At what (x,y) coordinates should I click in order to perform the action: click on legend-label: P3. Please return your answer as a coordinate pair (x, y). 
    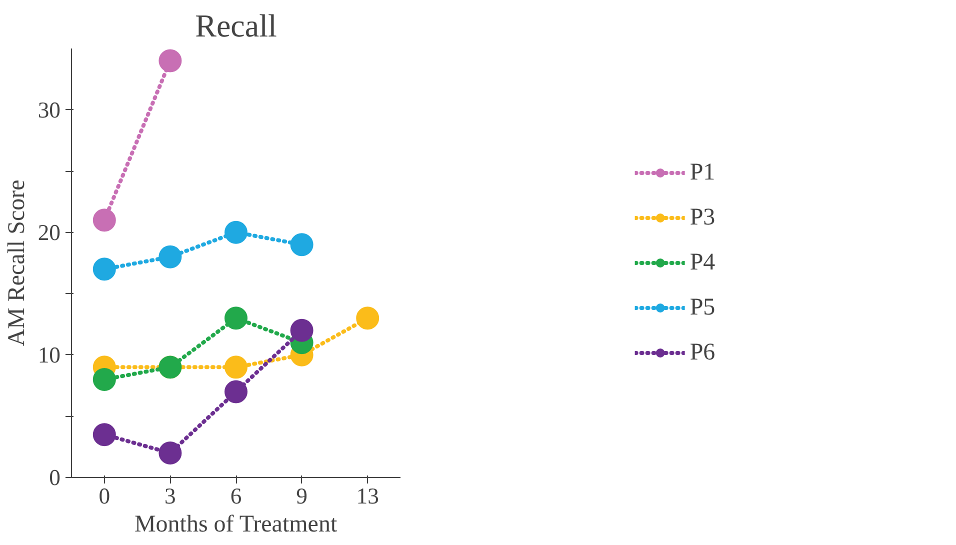
    Looking at the image, I should click on (703, 217).